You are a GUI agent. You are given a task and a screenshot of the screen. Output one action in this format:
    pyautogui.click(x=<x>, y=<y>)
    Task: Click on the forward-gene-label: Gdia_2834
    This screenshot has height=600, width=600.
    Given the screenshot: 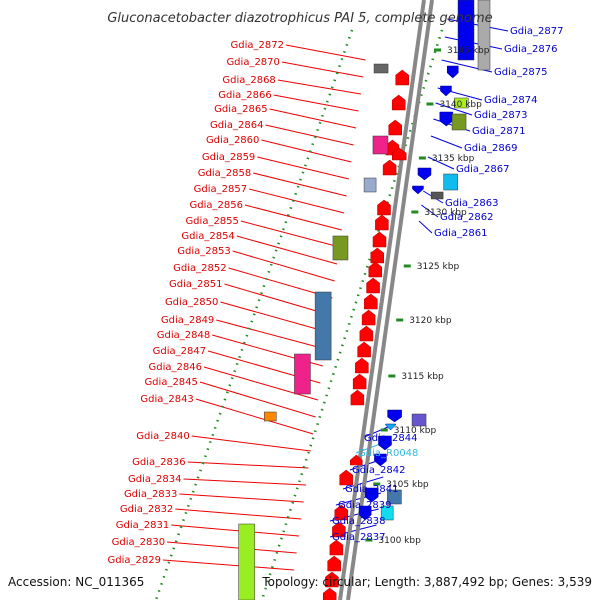 What is the action you would take?
    pyautogui.click(x=154, y=479)
    